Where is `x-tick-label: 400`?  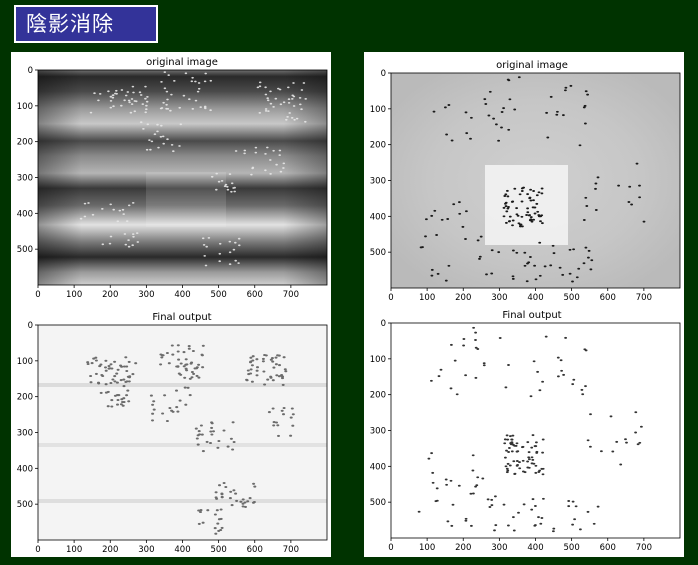 x-tick-label: 400 is located at coordinates (182, 550).